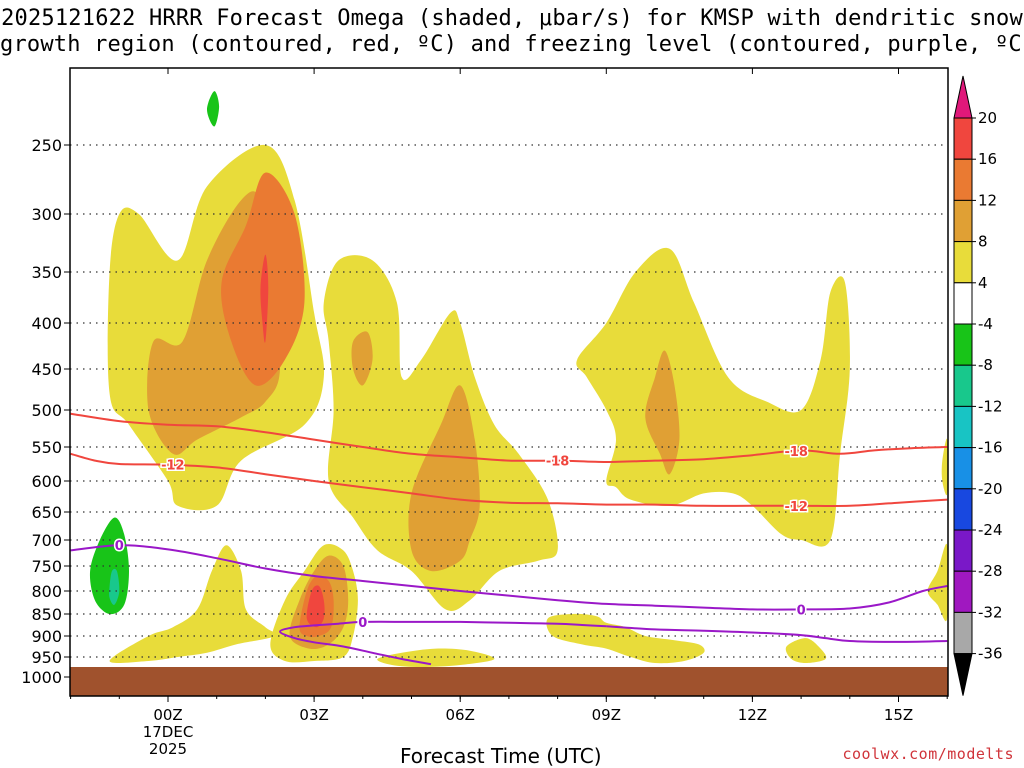  What do you see at coordinates (46, 369) in the screenshot?
I see `y-tick-label-450: 450` at bounding box center [46, 369].